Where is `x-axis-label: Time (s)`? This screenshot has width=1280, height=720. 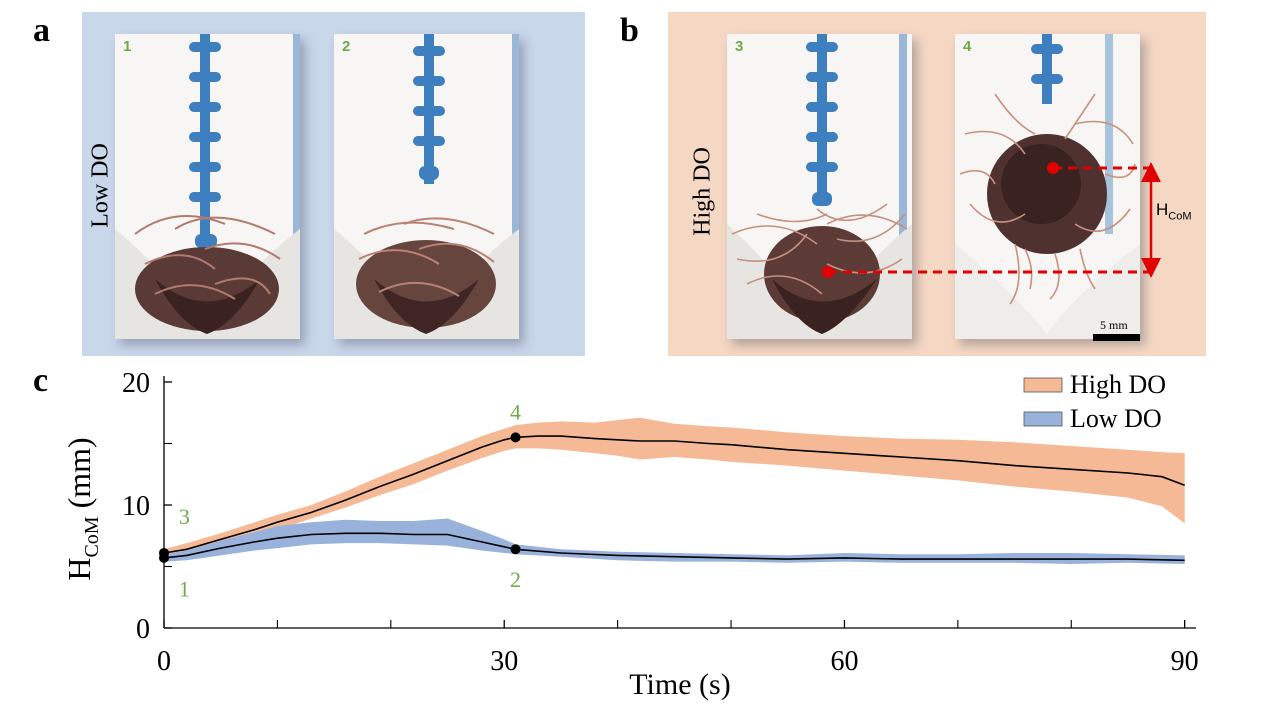
x-axis-label: Time (s) is located at coordinates (679, 684).